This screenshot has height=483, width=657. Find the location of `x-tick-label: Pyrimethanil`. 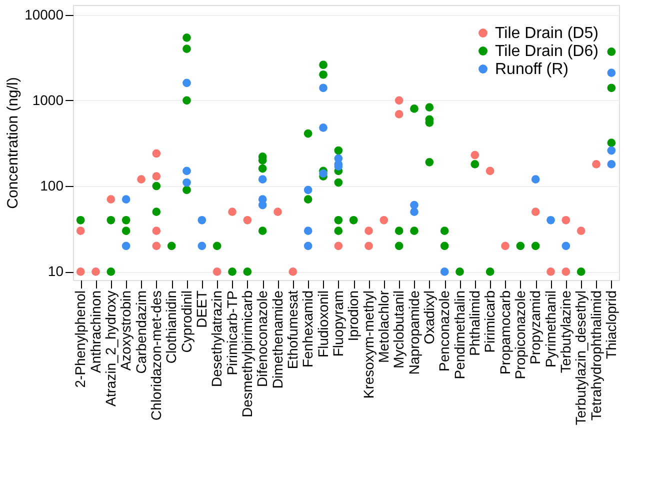

x-tick-label: Pyrimethanil is located at coordinates (550, 329).